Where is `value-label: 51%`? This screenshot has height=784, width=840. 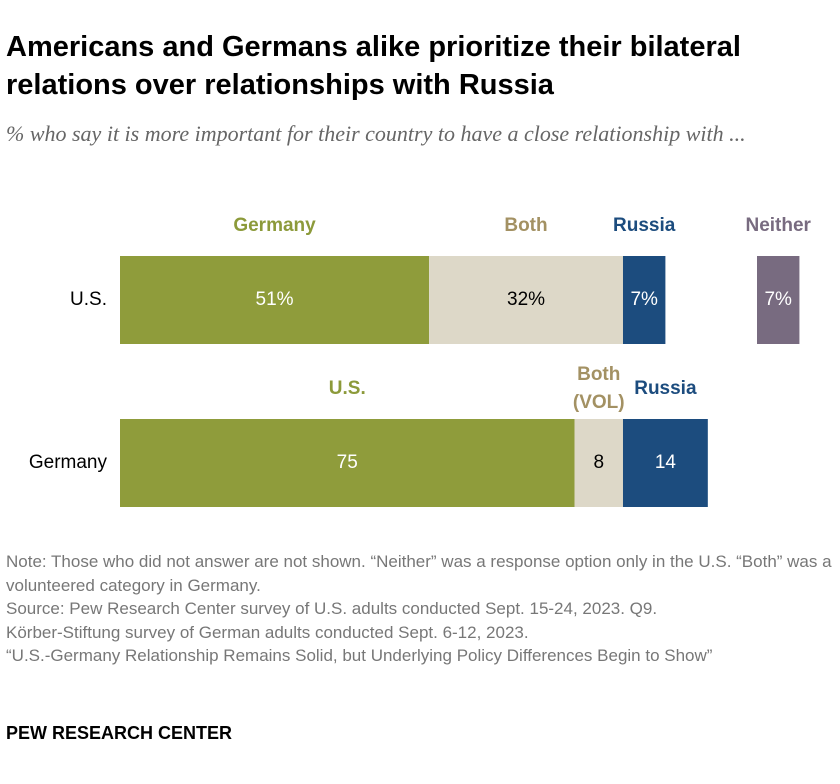
value-label: 51% is located at coordinates (275, 299).